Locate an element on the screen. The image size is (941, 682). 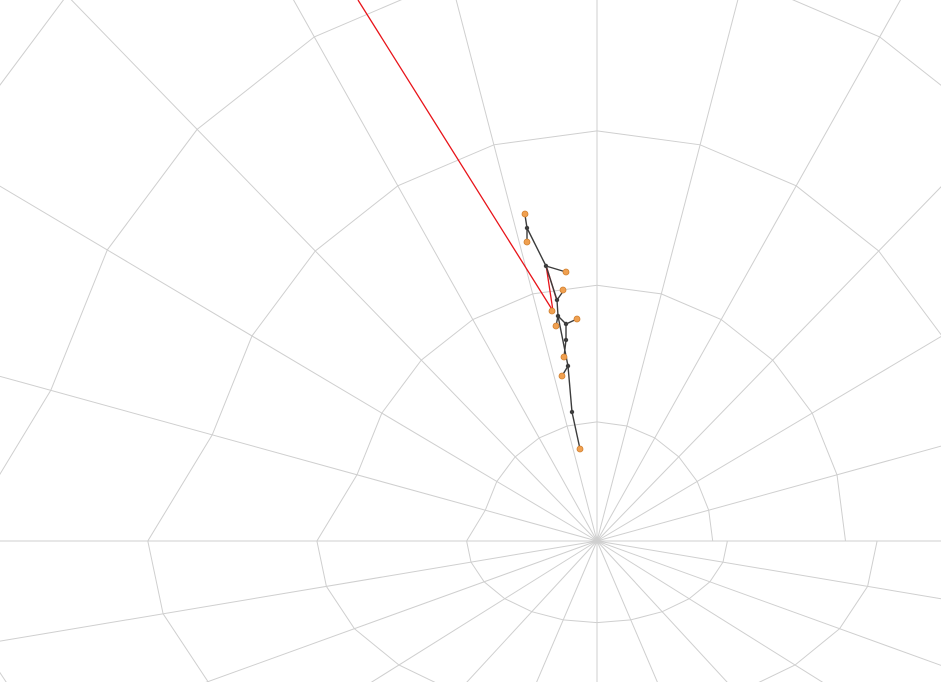
marker-points is located at coordinates (552, 331).